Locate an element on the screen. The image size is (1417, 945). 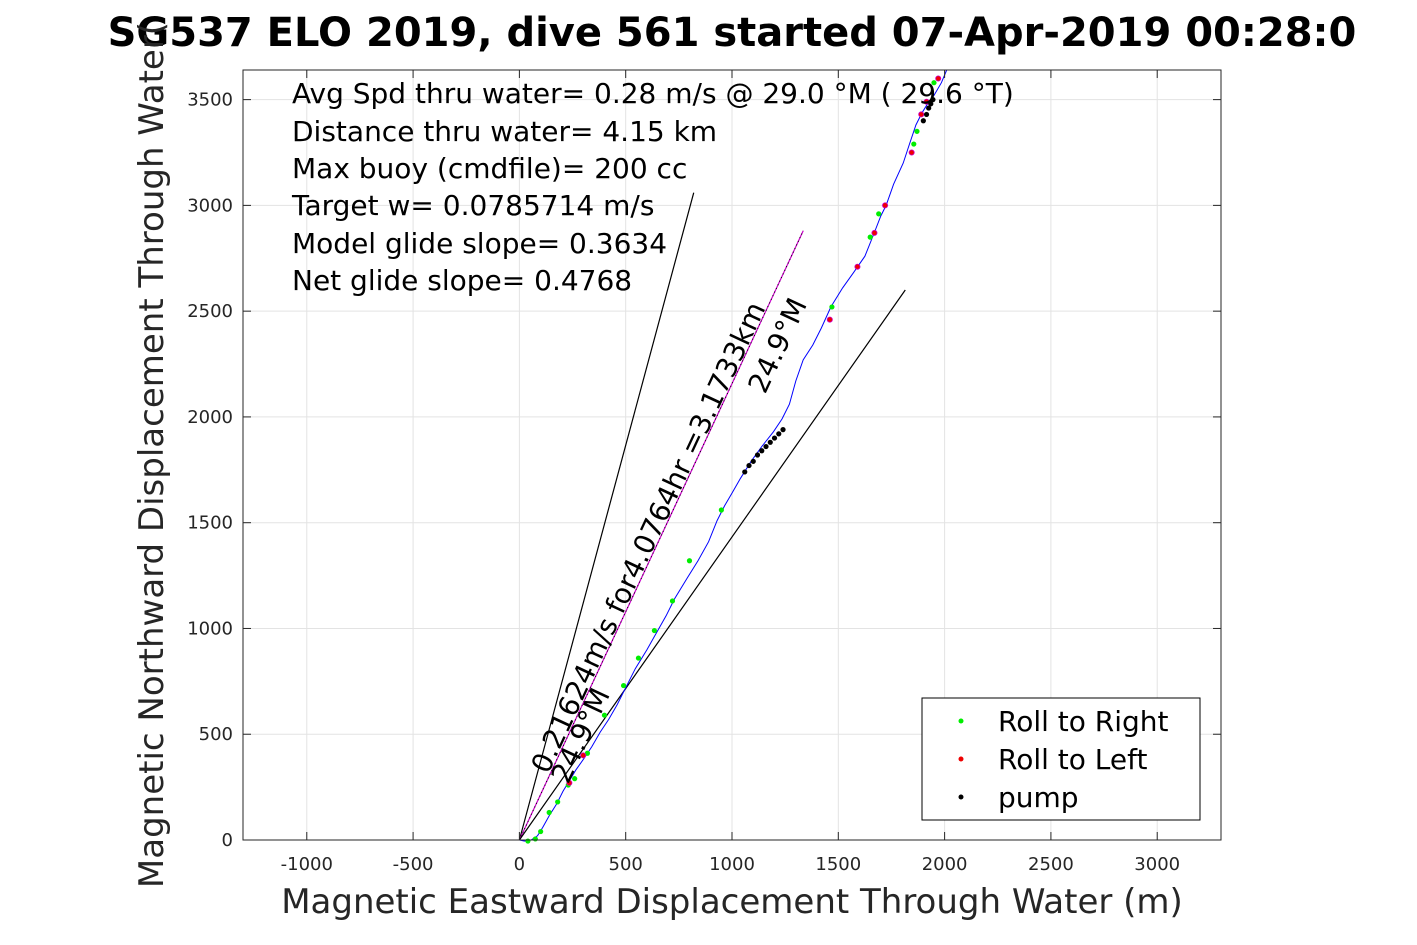
legend-label-roll-right: Roll to Right is located at coordinates (1083, 721).